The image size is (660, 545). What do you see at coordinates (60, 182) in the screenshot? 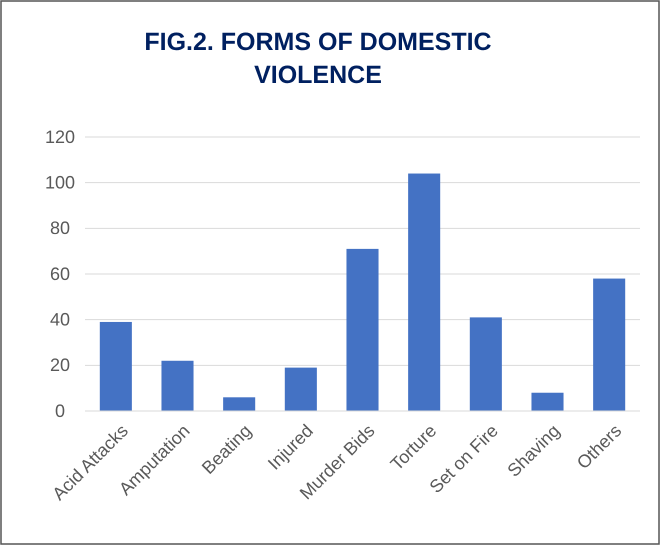
I see `y-tick-label: 100` at bounding box center [60, 182].